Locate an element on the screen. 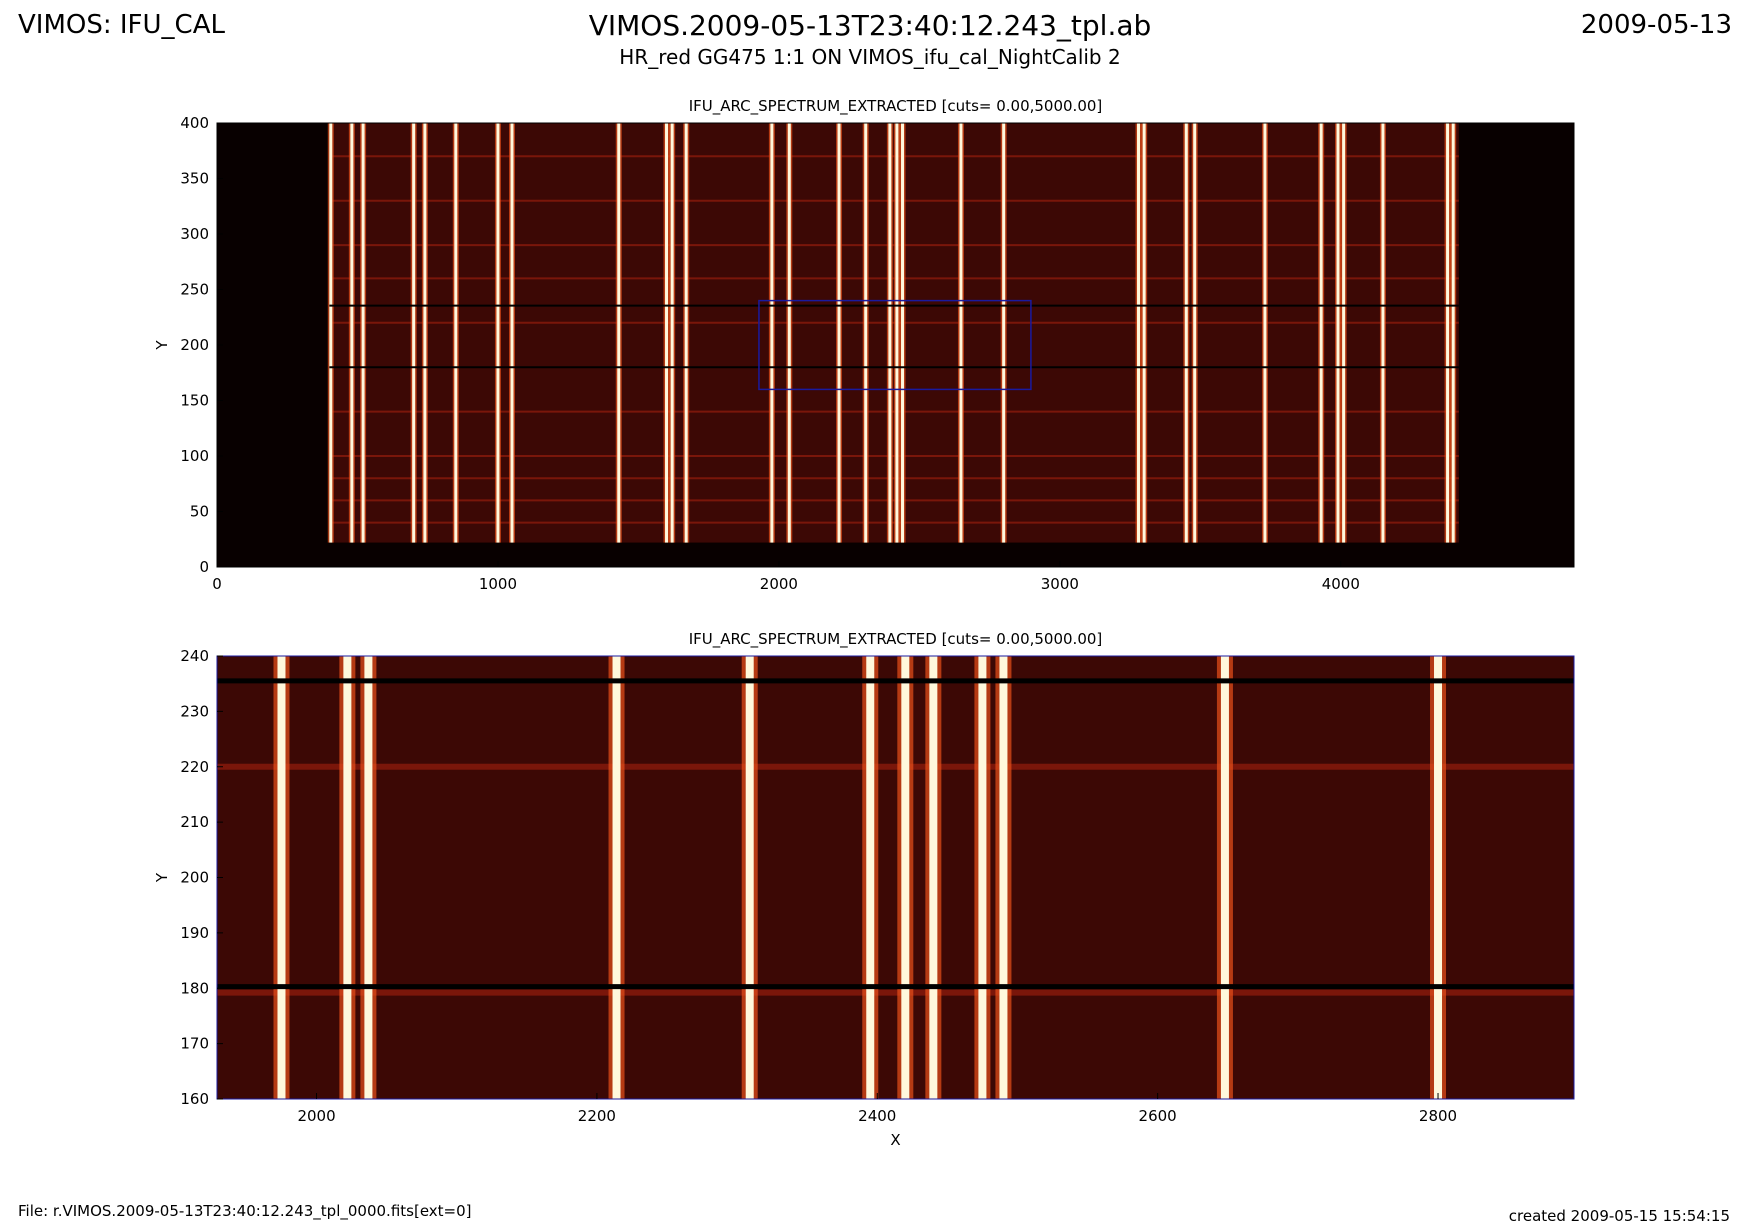  y-tick-label: 230 is located at coordinates (194, 711).